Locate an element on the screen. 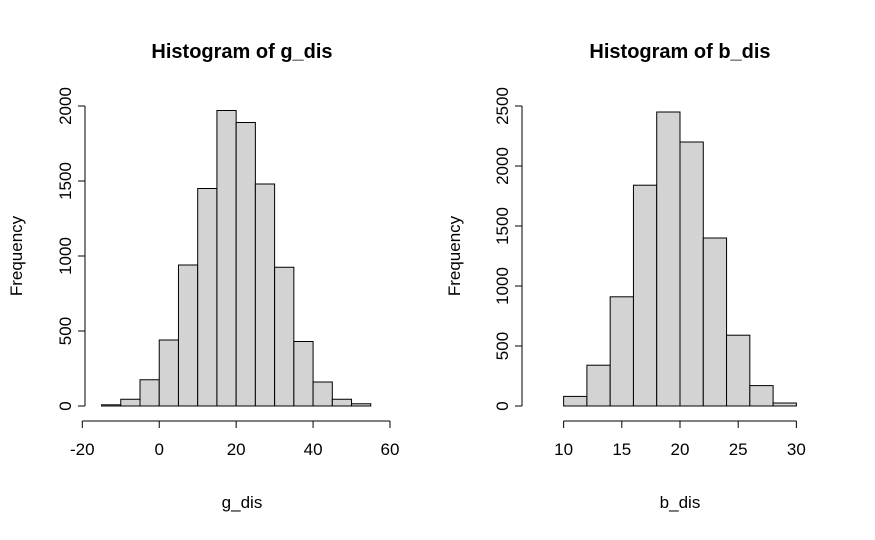  y-axis: 0 500 1000 1500 2000 is located at coordinates (71, 249).